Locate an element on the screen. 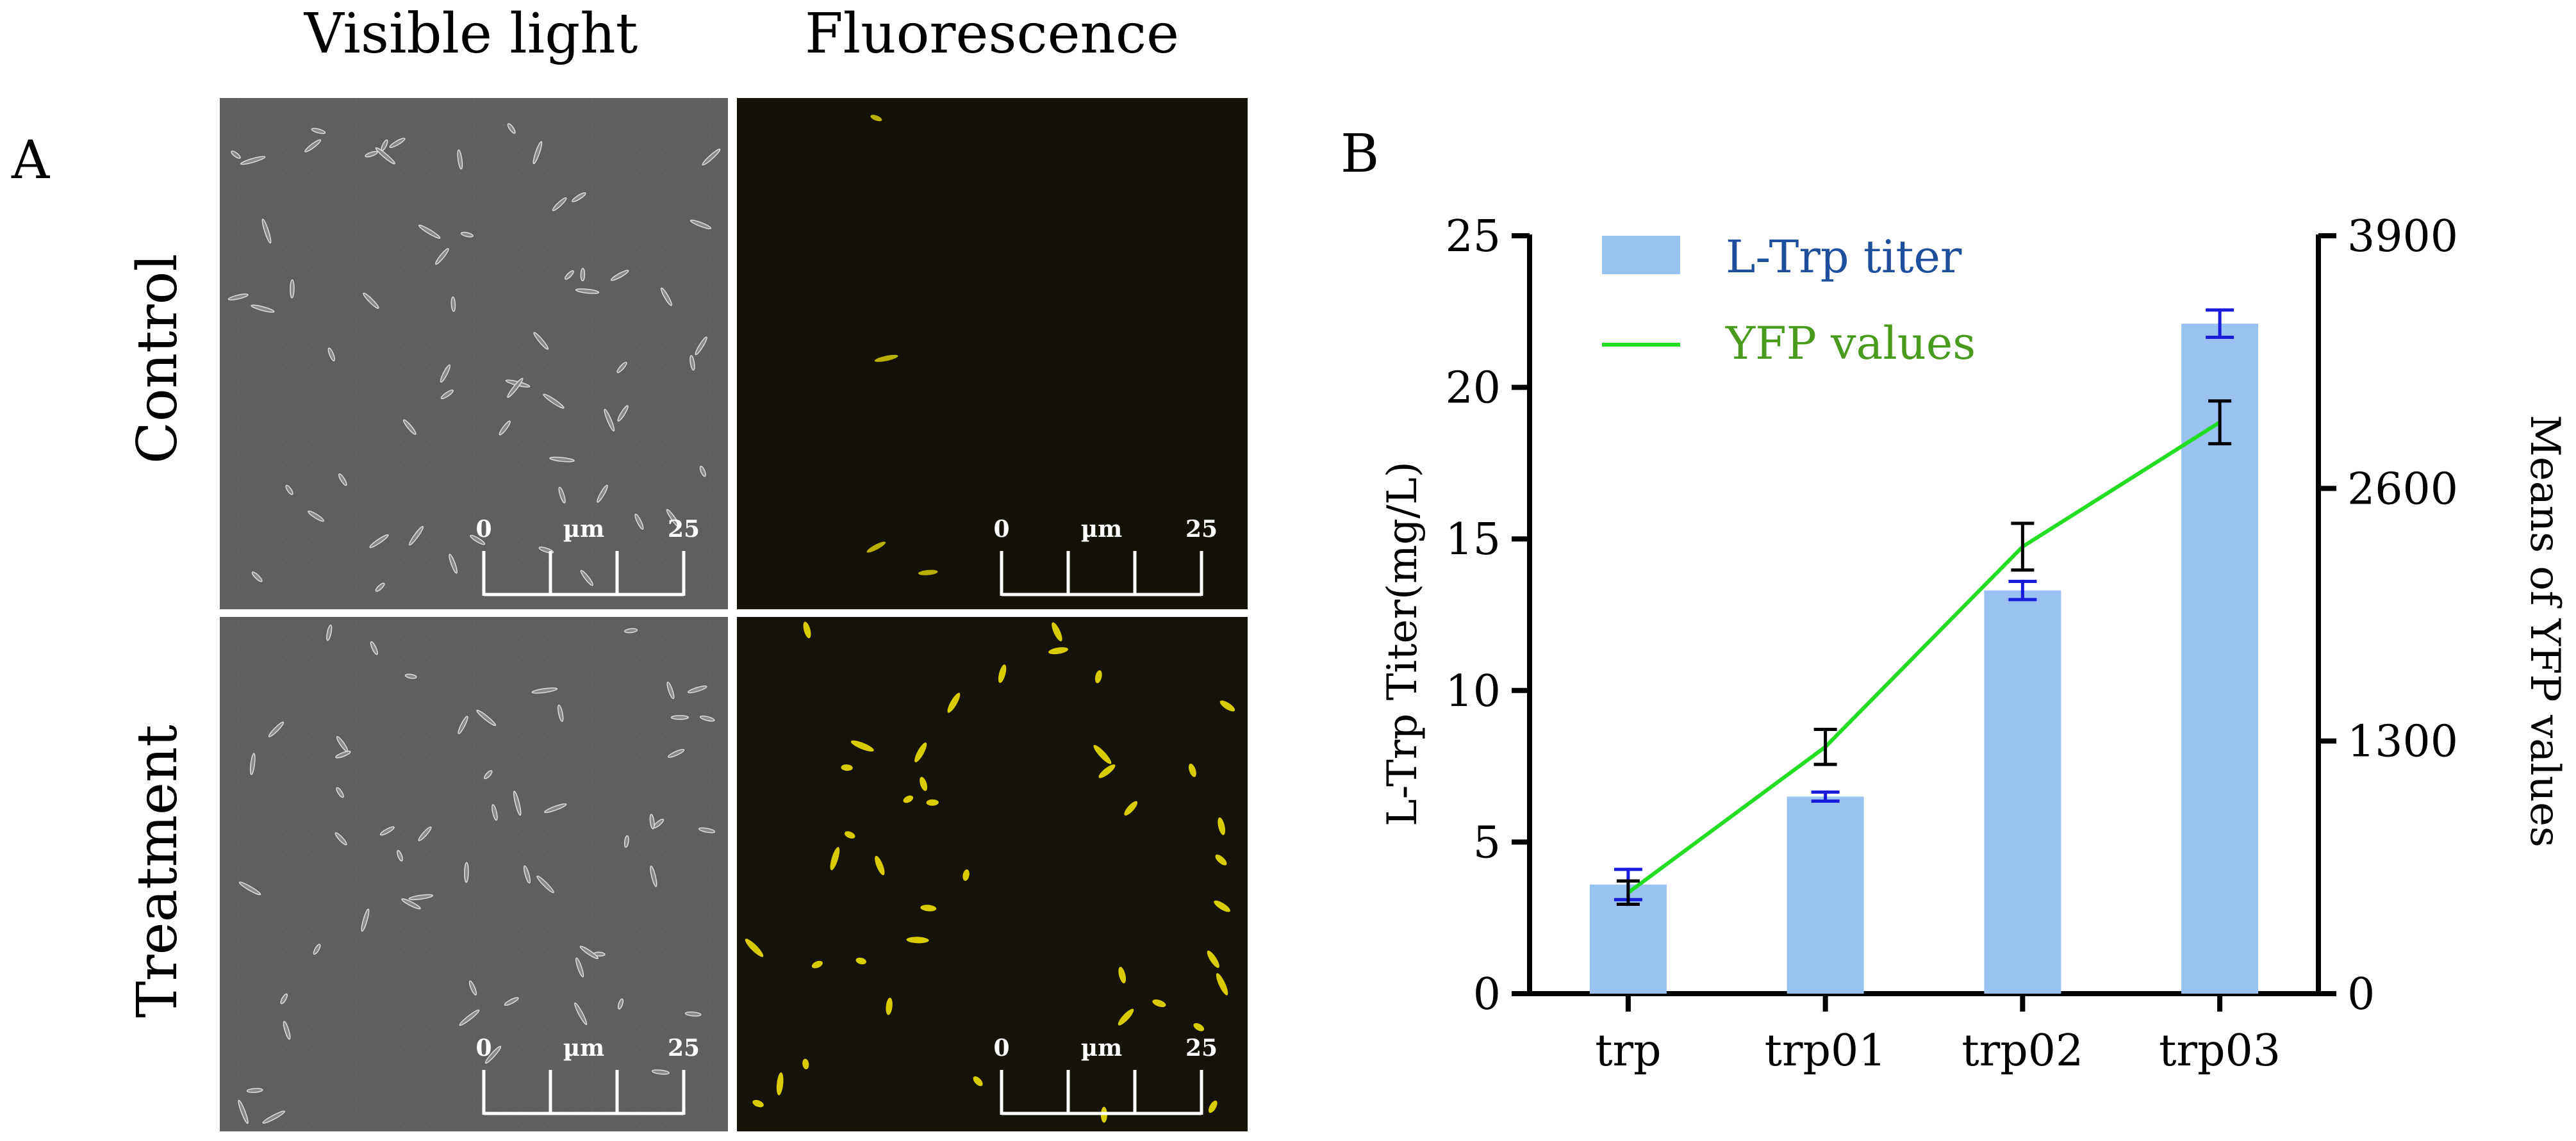 This screenshot has height=1141, width=2576. legend-label-titer: L-Trp titer is located at coordinates (1844, 257).